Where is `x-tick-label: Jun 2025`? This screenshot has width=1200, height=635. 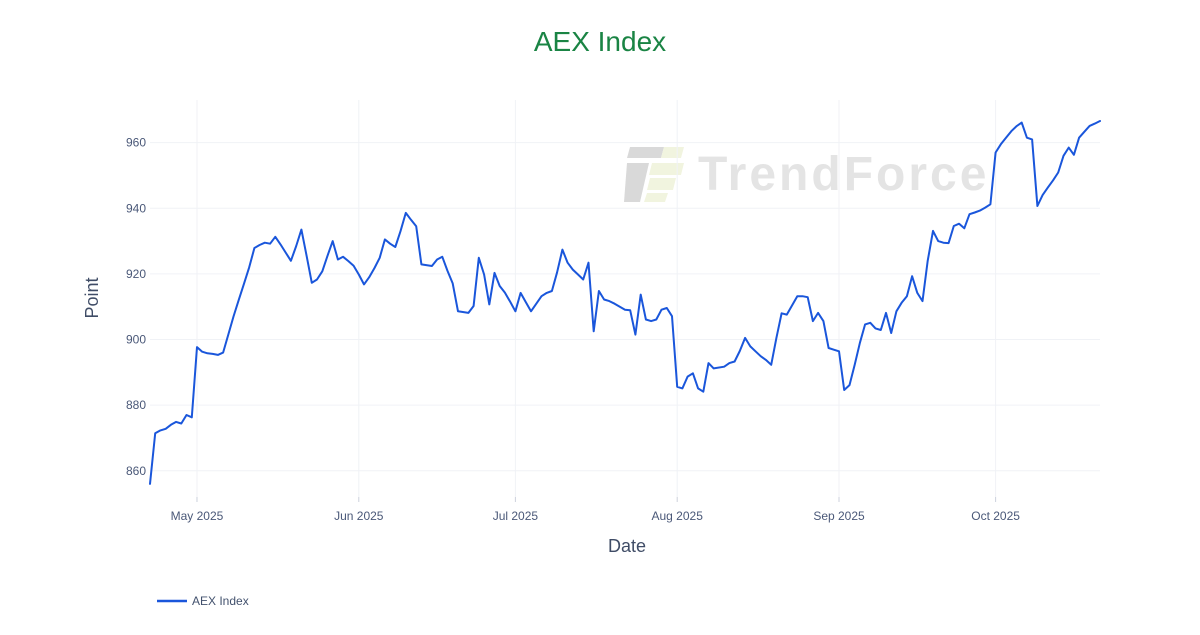 x-tick-label: Jun 2025 is located at coordinates (359, 516).